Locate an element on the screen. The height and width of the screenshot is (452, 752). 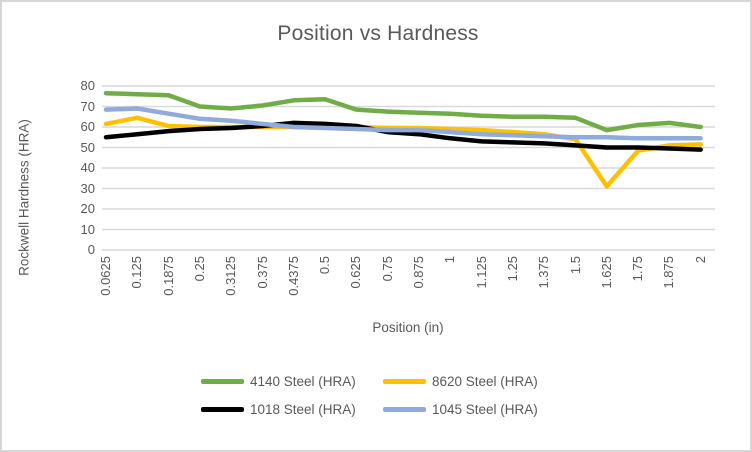
legend-item-4140-steel: 4140 Steel (HRA) is located at coordinates (287, 381).